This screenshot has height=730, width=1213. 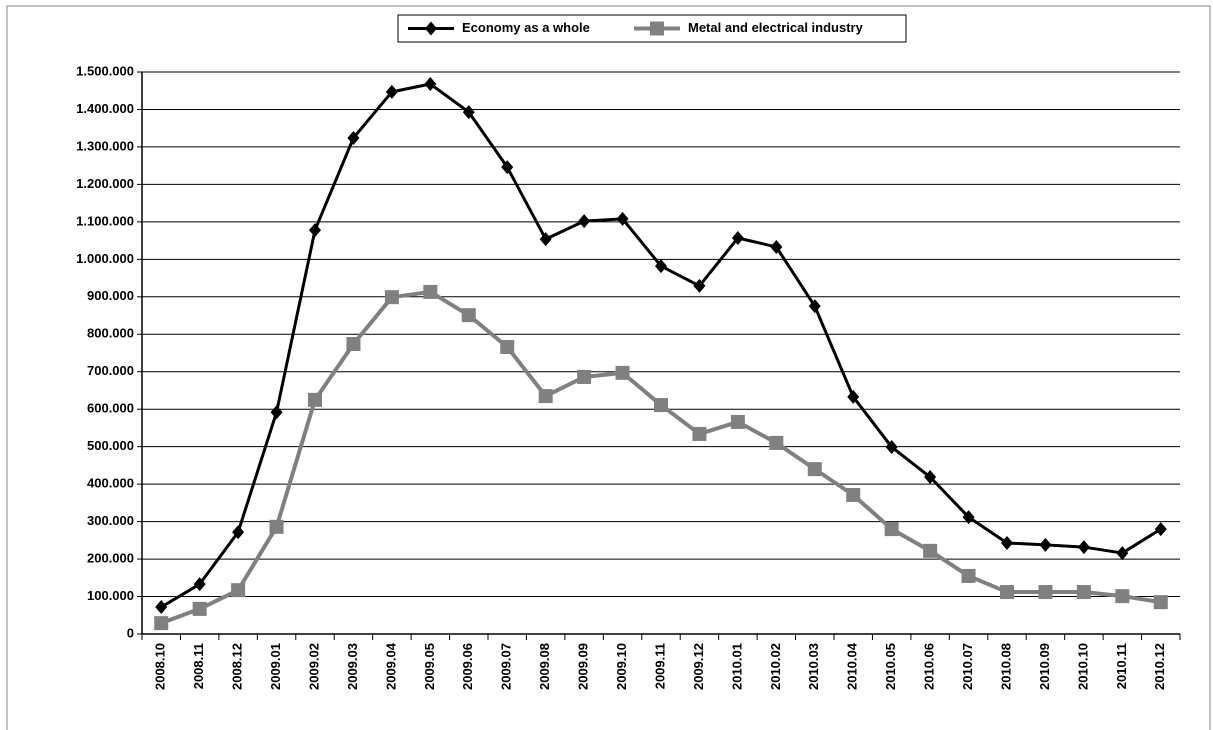 What do you see at coordinates (890, 666) in the screenshot?
I see `x-tick-label: 2010.05` at bounding box center [890, 666].